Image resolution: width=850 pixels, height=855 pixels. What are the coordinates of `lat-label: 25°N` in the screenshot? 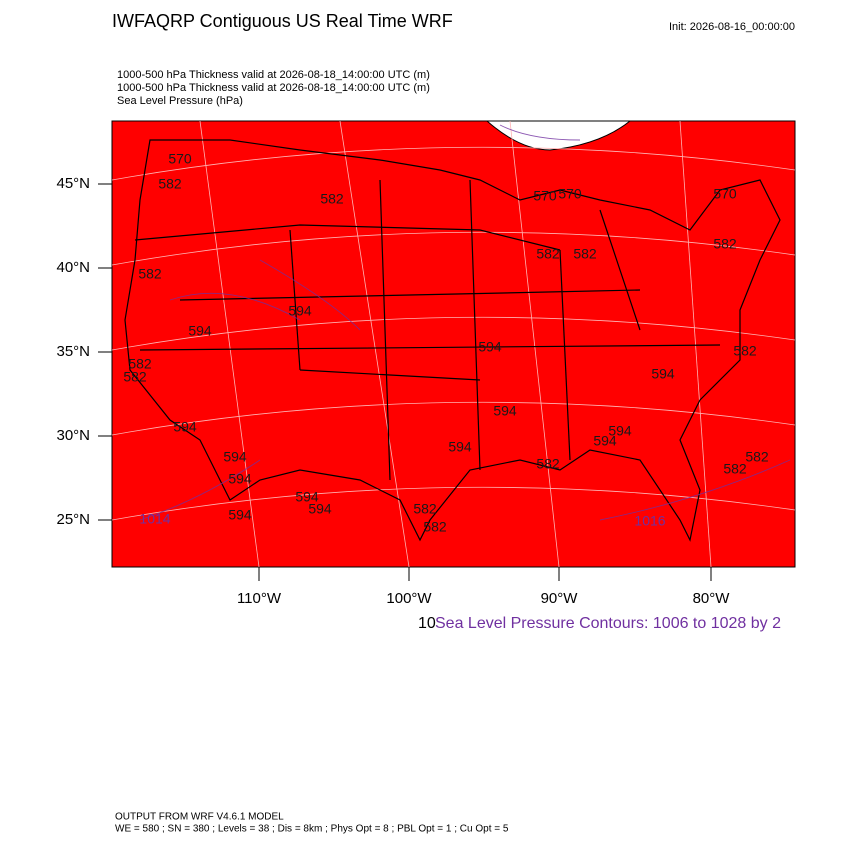 It's located at (73, 519).